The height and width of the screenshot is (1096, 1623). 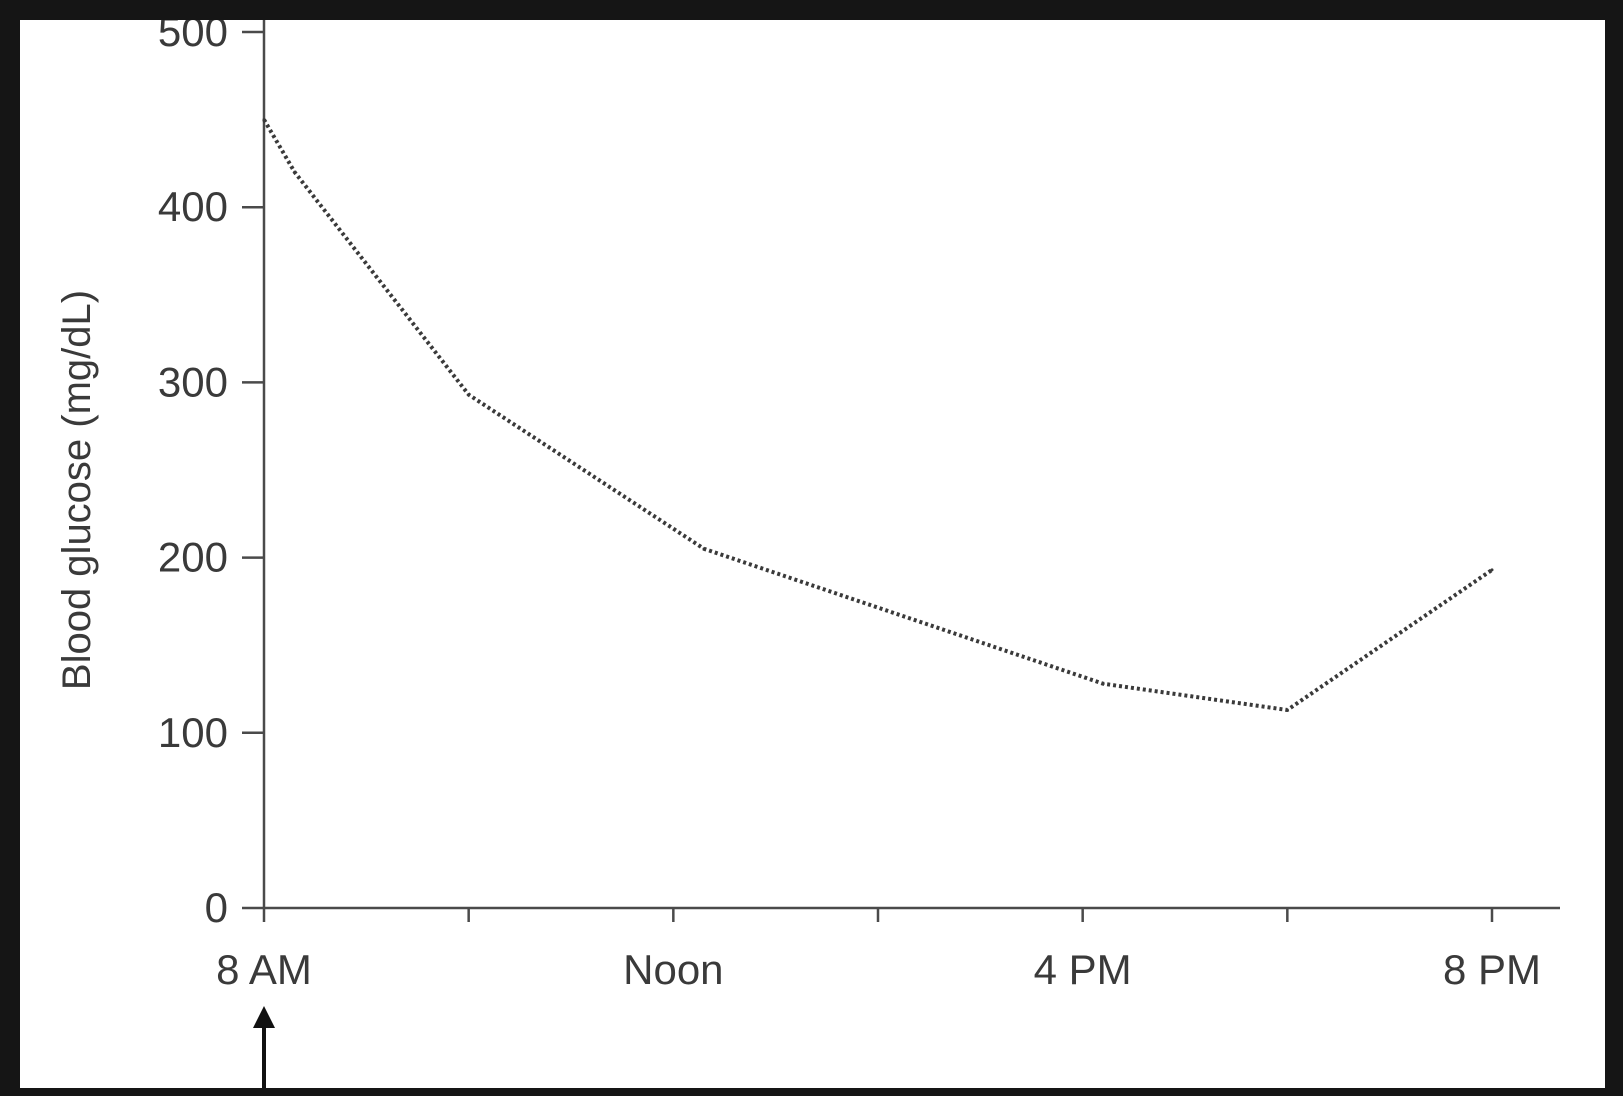 What do you see at coordinates (1492, 969) in the screenshot?
I see `x-tick-label: 8 PM` at bounding box center [1492, 969].